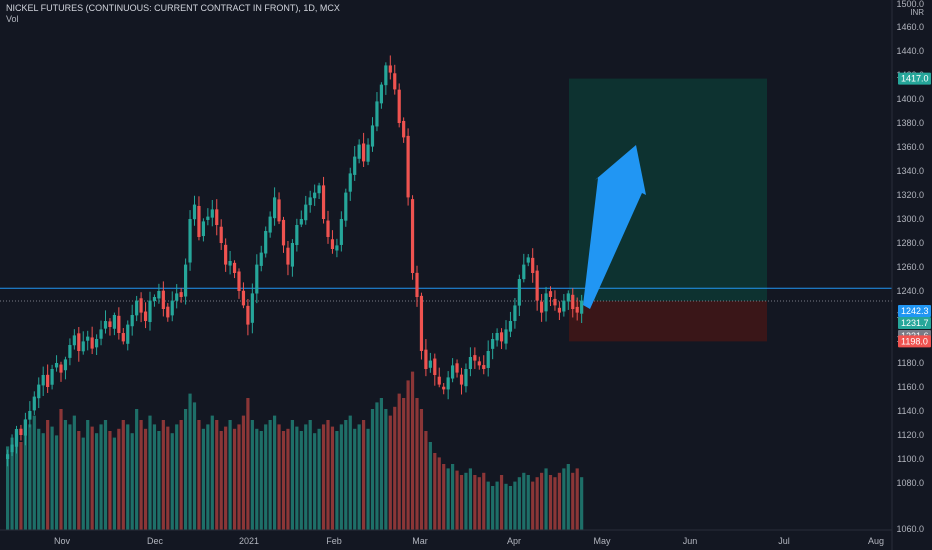 The height and width of the screenshot is (550, 932). What do you see at coordinates (249, 541) in the screenshot?
I see `time-tick-label: 2021` at bounding box center [249, 541].